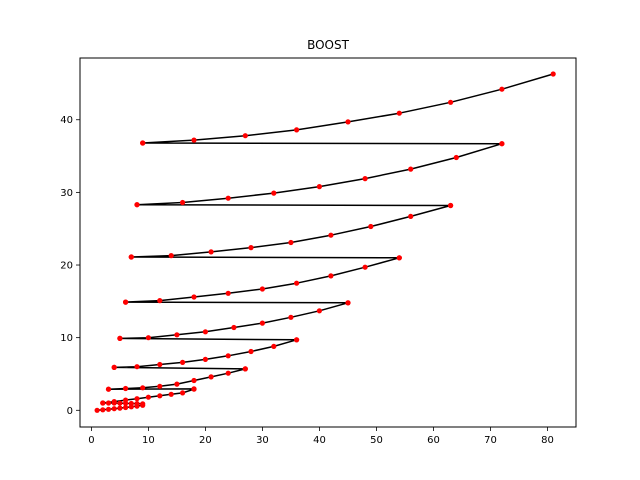  What do you see at coordinates (376, 440) in the screenshot?
I see `x-tick-label: 50` at bounding box center [376, 440].